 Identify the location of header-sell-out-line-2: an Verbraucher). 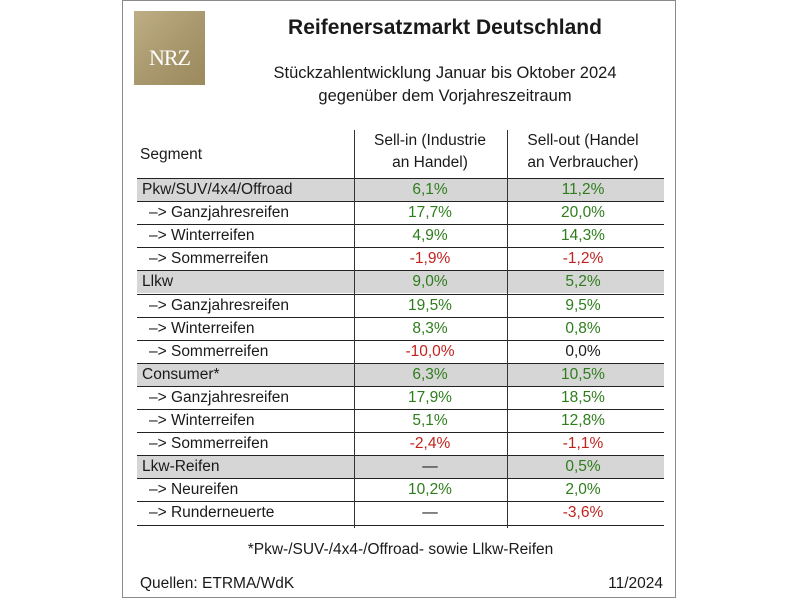
(583, 162).